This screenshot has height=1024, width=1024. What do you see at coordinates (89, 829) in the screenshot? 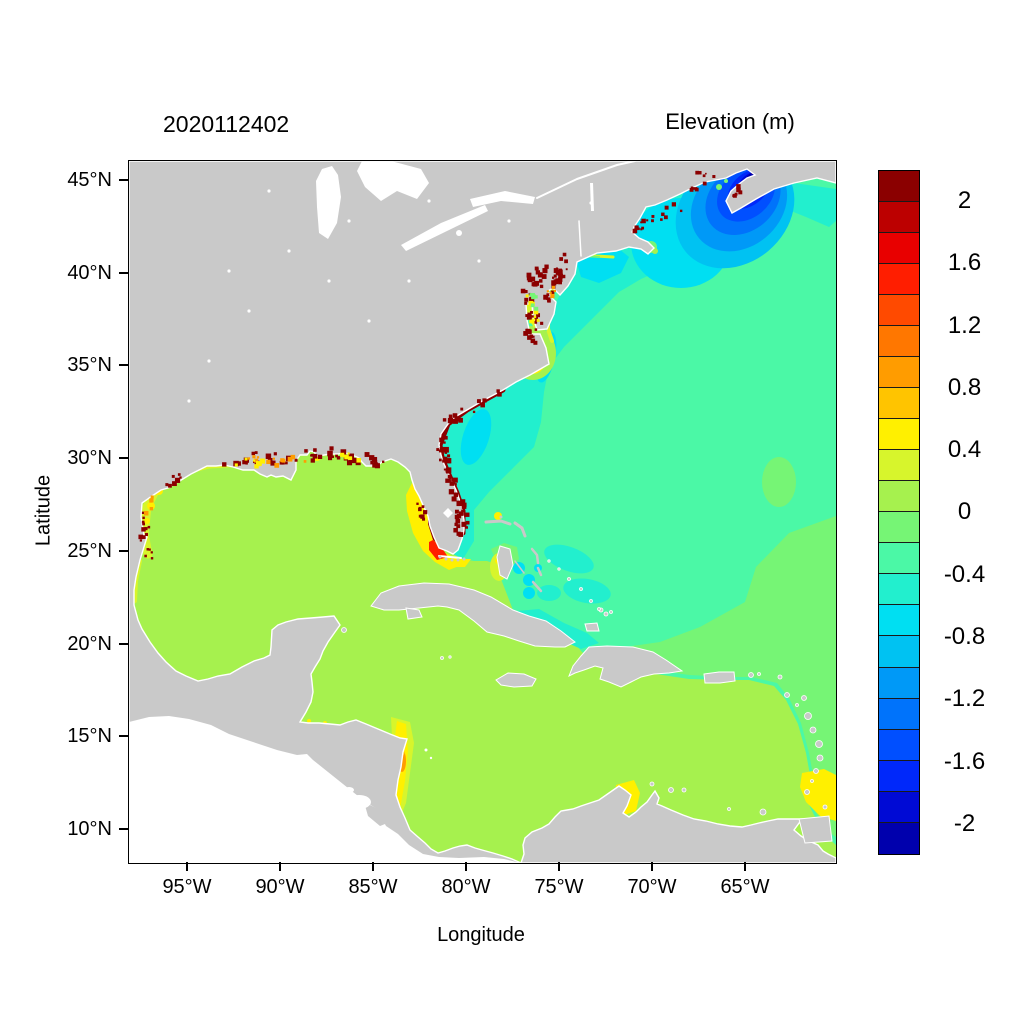
I see `y-tick-label: 10°N` at bounding box center [89, 829].